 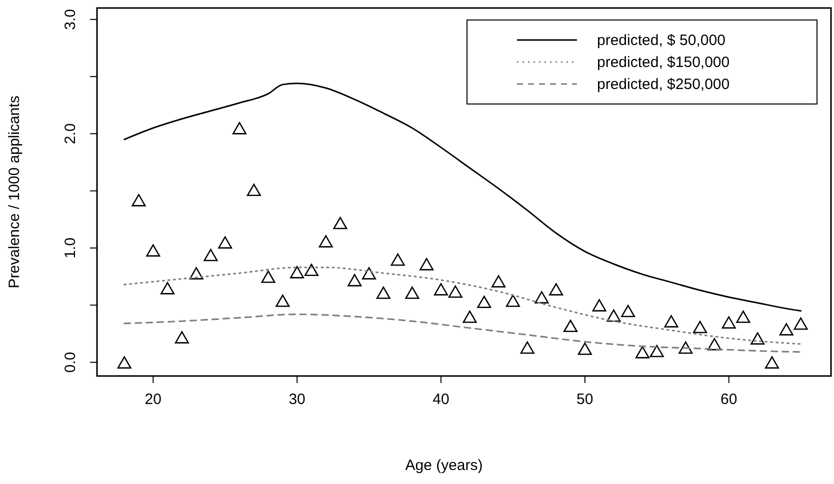 I want to click on y-tick-label: 0.0, so click(x=70, y=362).